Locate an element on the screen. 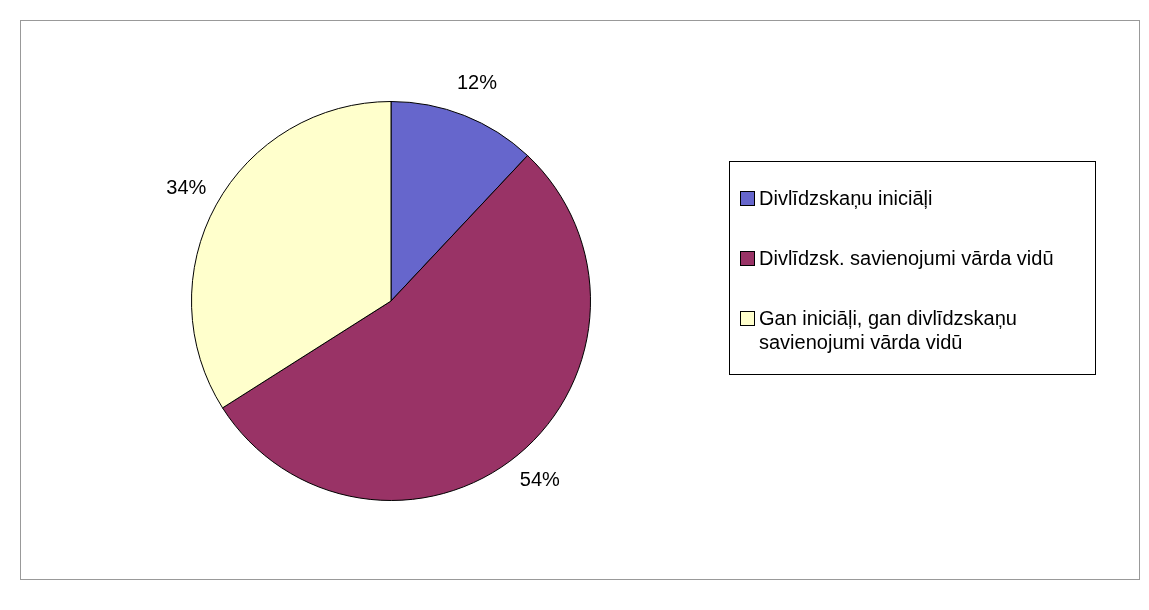 Image resolution: width=1149 pixels, height=610 pixels. legend-label: Gan iniciāļi, gan divlīdzskaņu savienojumi vārda vidū is located at coordinates (888, 330).